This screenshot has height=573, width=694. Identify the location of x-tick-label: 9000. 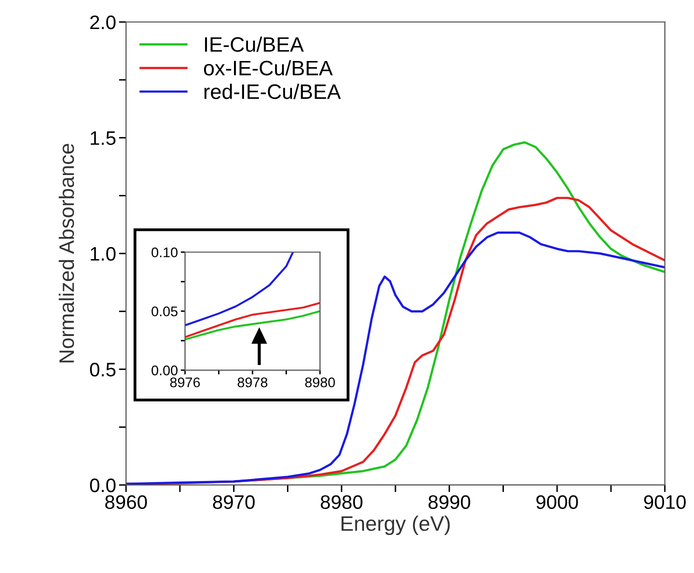
(557, 502).